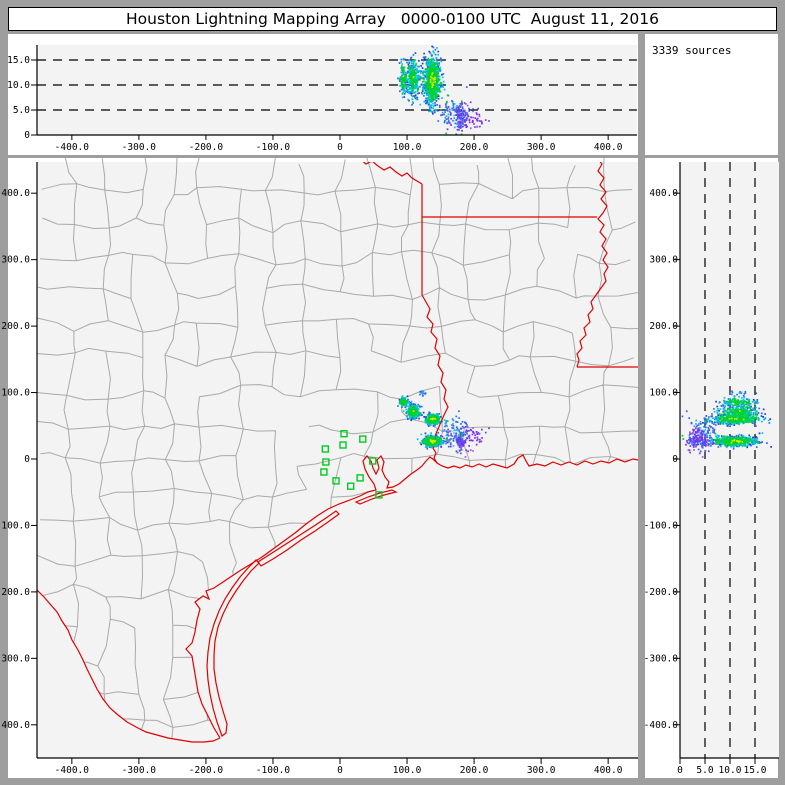 The width and height of the screenshot is (785, 785). What do you see at coordinates (139, 147) in the screenshot?
I see `ew-x-tick-label: -300.0` at bounding box center [139, 147].